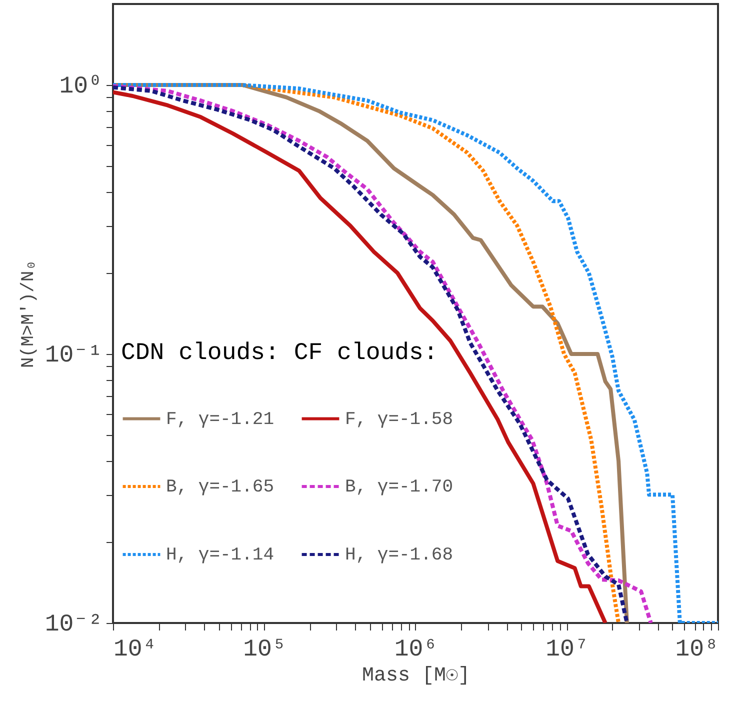 The image size is (738, 713). Describe the element at coordinates (279, 353) in the screenshot. I see `legend-title: CDN clouds: CF clouds:` at that location.